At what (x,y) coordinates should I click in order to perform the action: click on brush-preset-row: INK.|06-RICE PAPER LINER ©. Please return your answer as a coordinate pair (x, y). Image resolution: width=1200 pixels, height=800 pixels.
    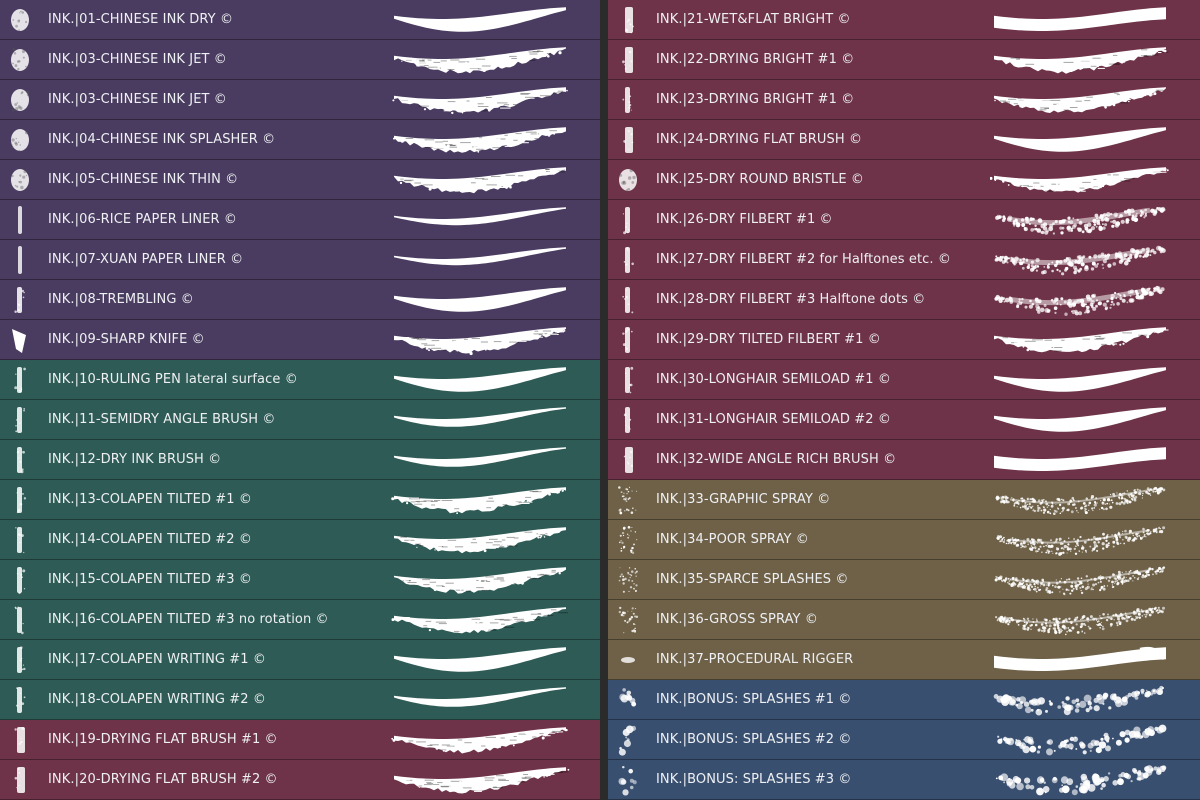
    Looking at the image, I should click on (300, 220).